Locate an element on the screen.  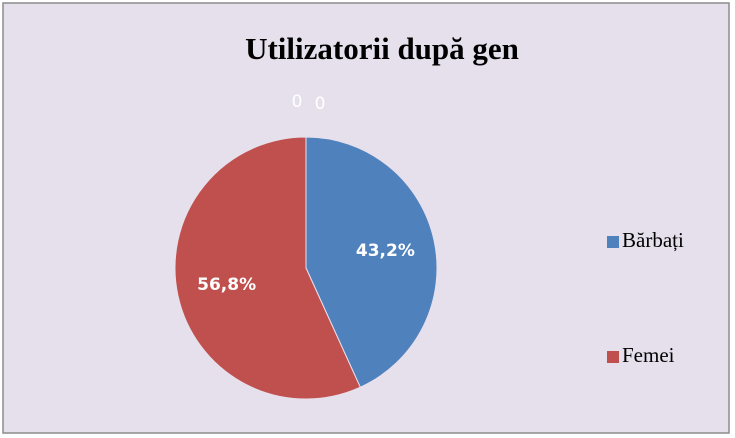
data-label: 56,8% is located at coordinates (226, 285).